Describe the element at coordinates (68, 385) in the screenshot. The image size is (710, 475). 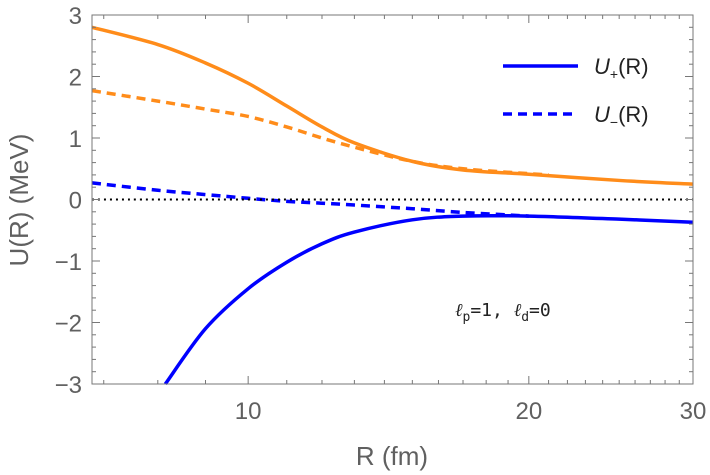
I see `y-tick-label: −3` at that location.